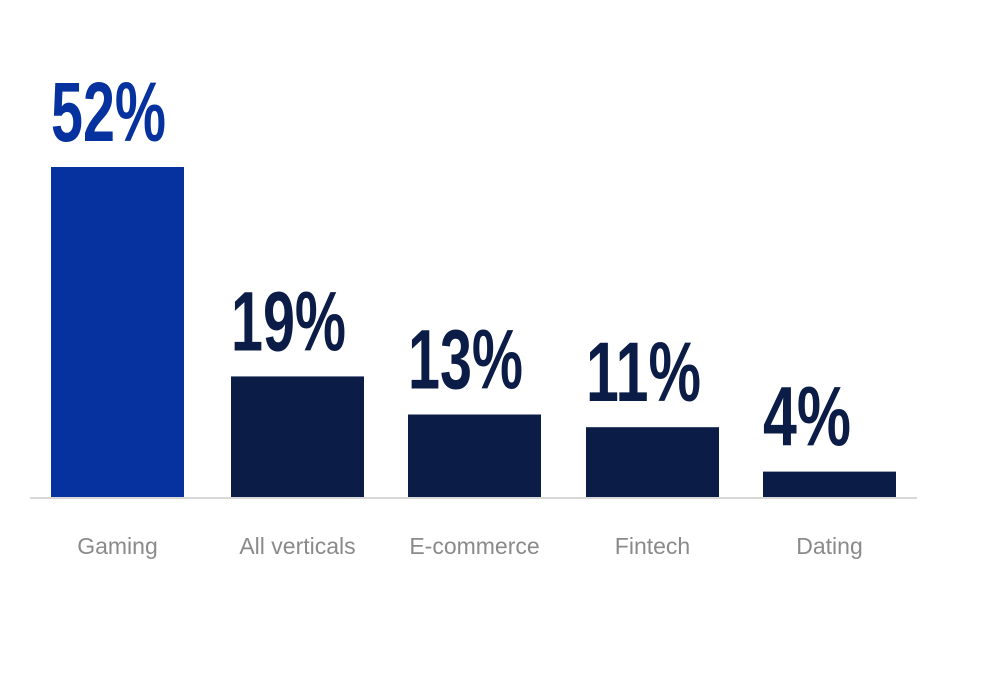 Image resolution: width=1006 pixels, height=692 pixels. I want to click on value-label: 52%, so click(108, 112).